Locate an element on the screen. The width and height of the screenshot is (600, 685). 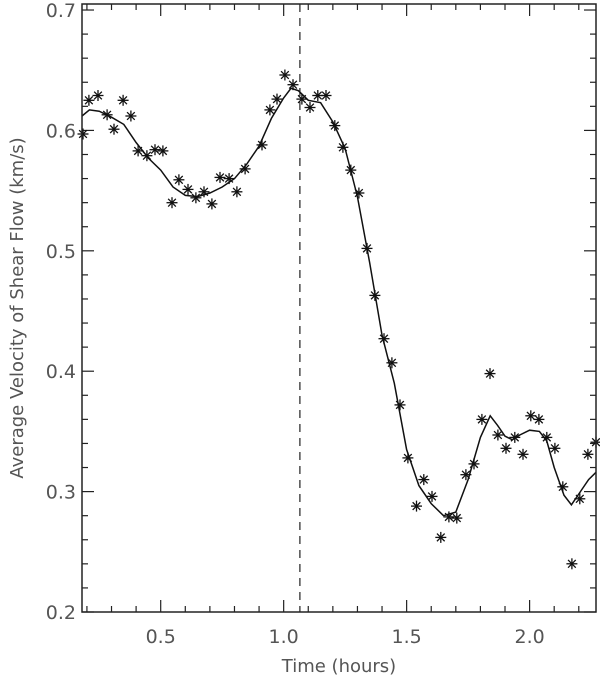
x-axis-label: Time (hours) is located at coordinates (338, 666).